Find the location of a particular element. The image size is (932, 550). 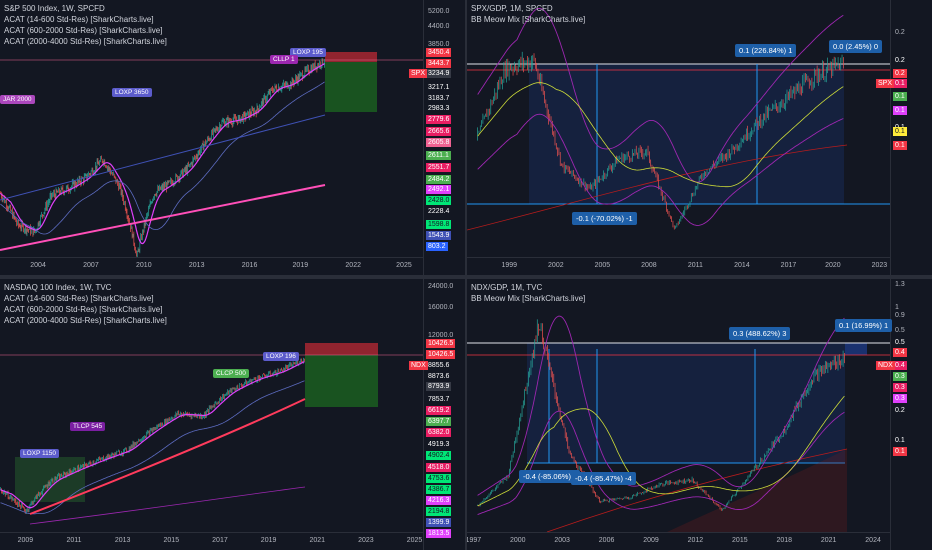

y-tick-label: 0.2 is located at coordinates (900, 32).